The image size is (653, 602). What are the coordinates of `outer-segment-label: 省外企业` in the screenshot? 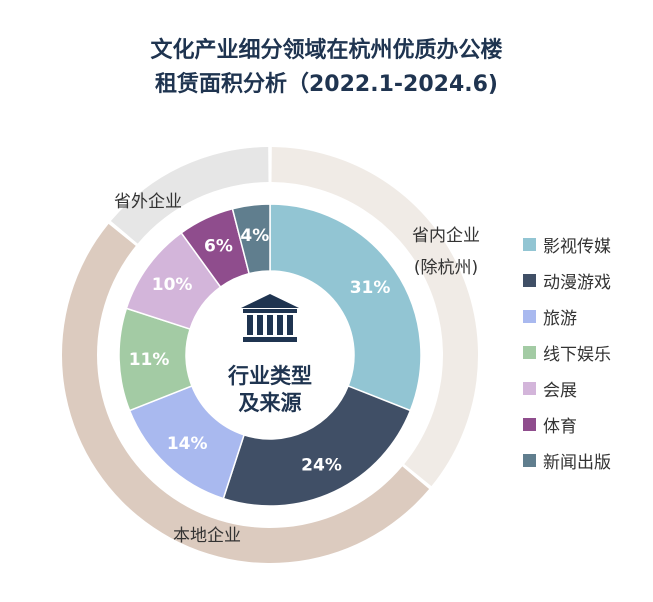 It's located at (148, 202).